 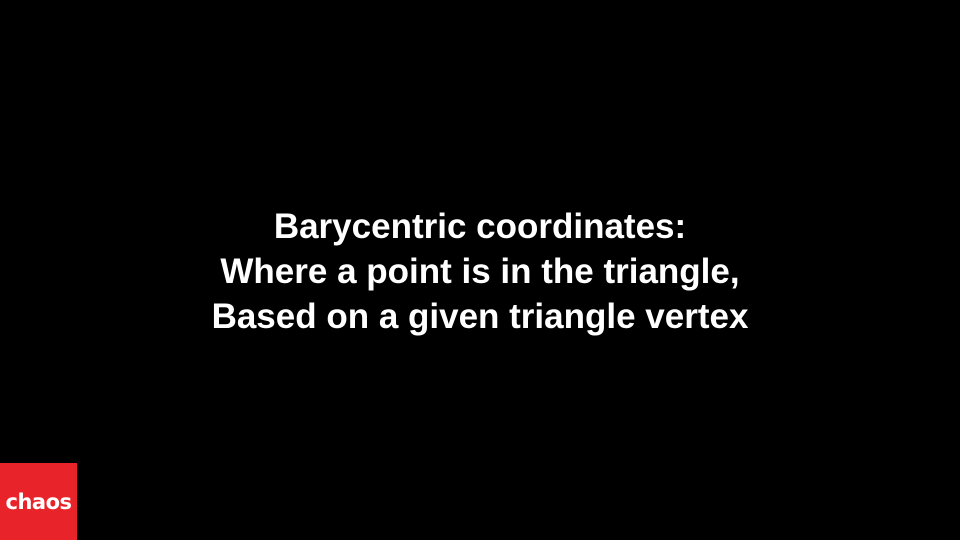 I want to click on title-line-3: Based on a given triangle vertex, so click(x=480, y=316).